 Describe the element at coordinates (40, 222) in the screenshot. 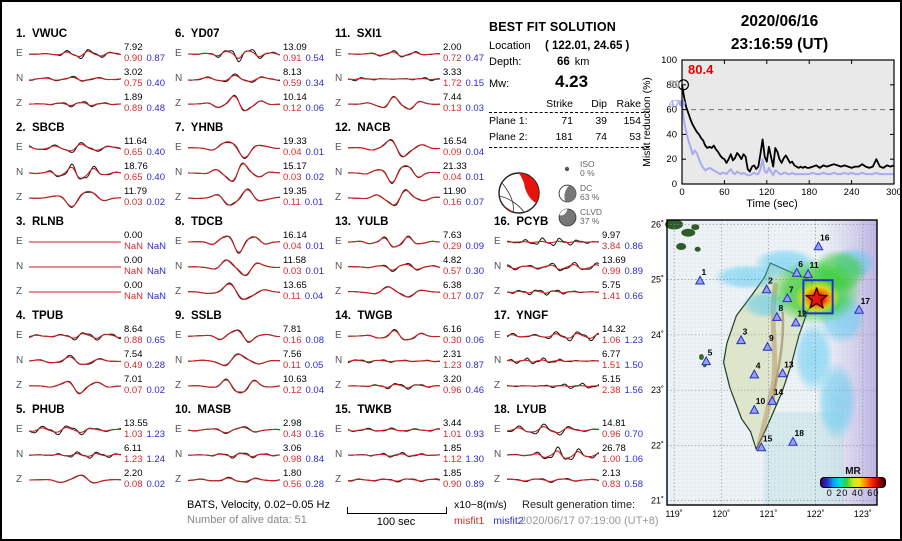

I see `station-name: 3. RLNB` at that location.